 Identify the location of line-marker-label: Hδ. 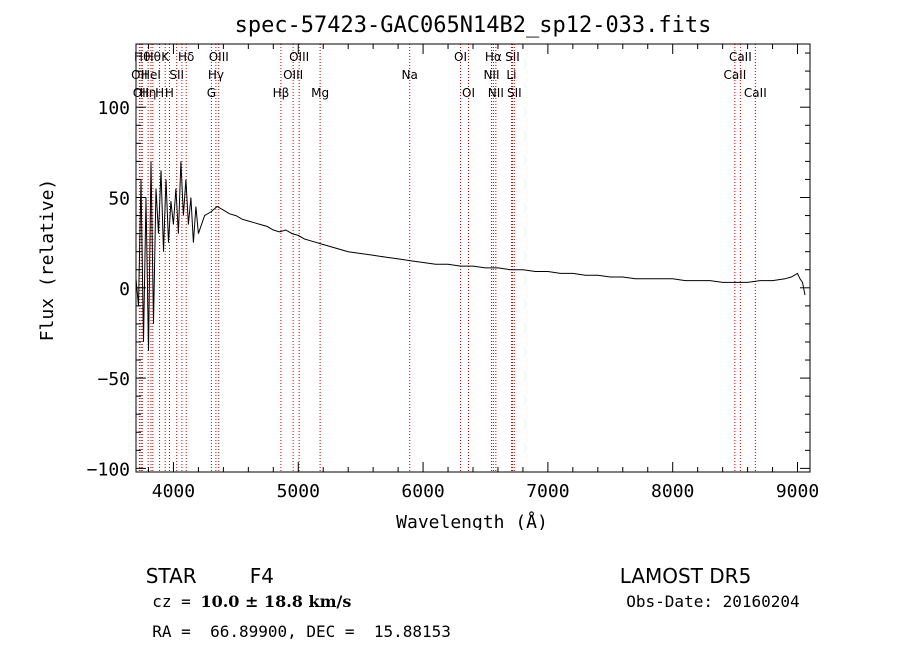
(186, 57).